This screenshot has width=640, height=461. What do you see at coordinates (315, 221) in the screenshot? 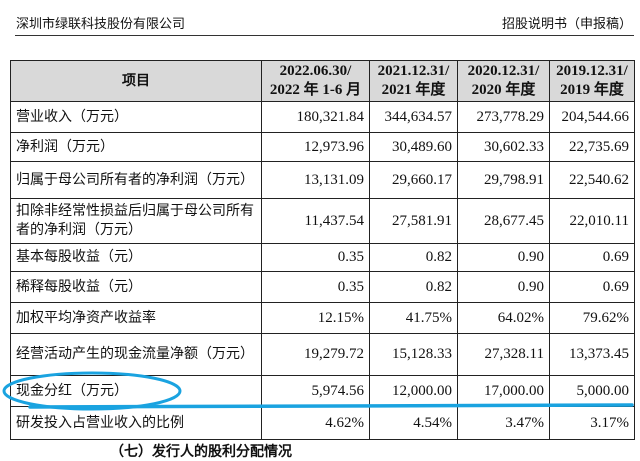
I see `cell-value: 11,437.54` at bounding box center [315, 221].